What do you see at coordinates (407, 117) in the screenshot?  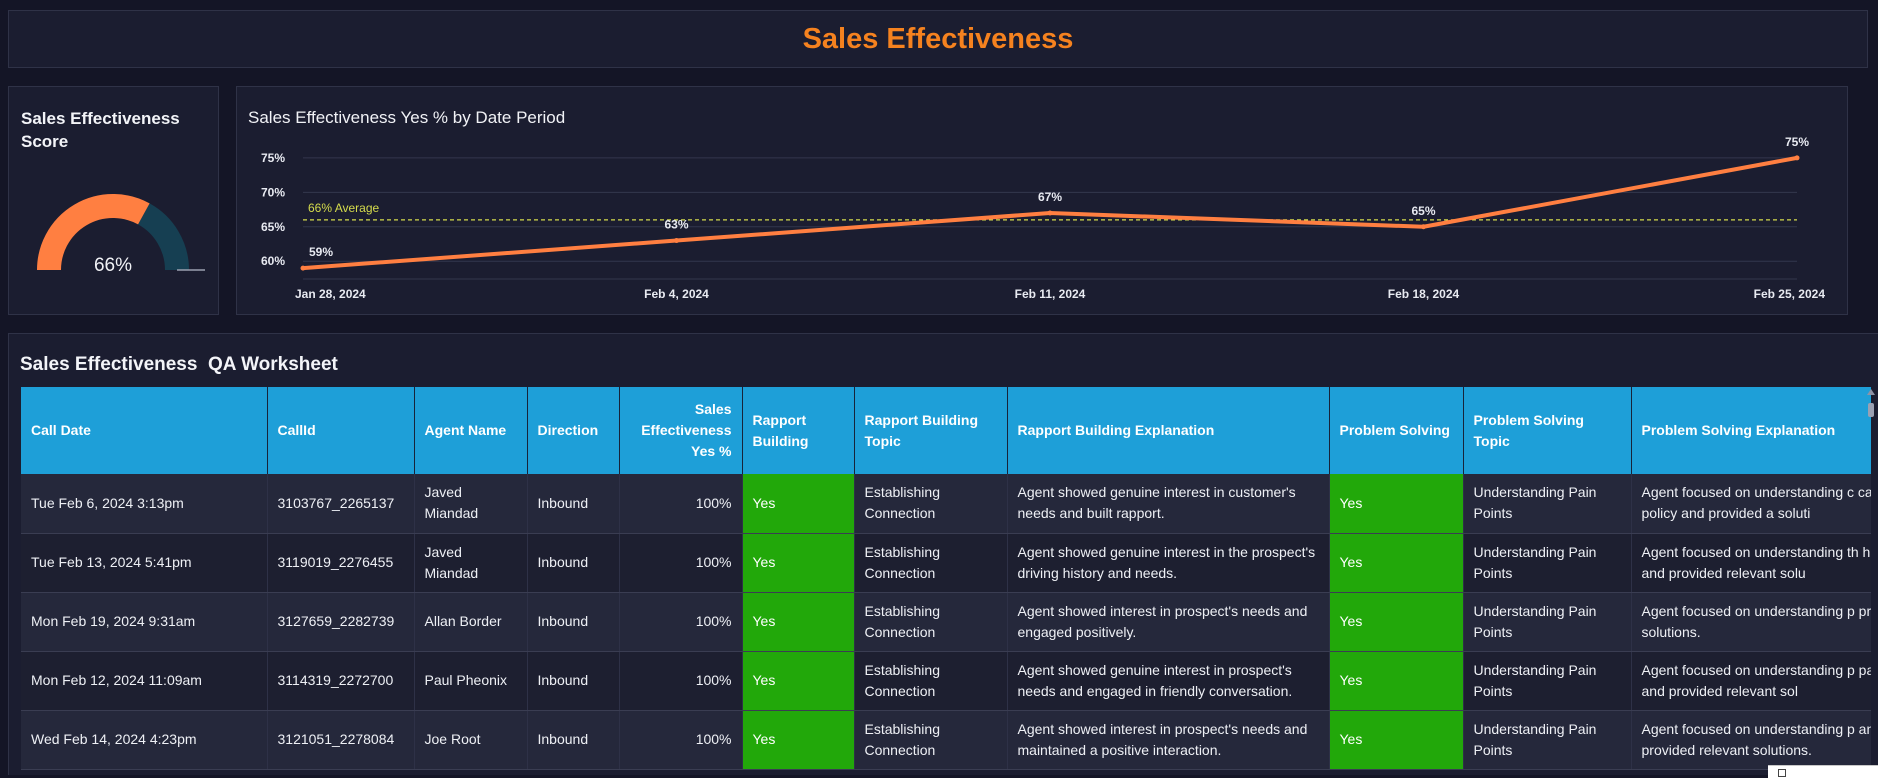 I see `chart-title: Sales Effectiveness Yes % by Date Period` at bounding box center [407, 117].